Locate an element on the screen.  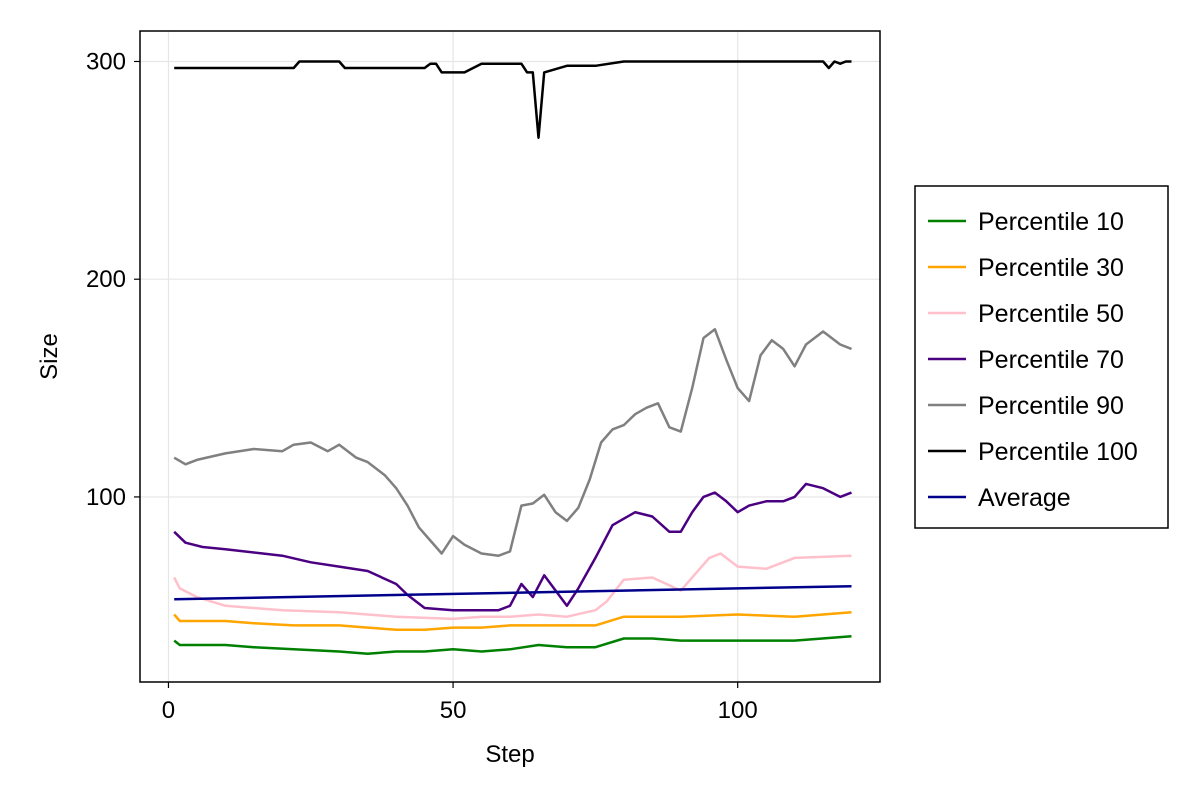
x-tick-label: 100 is located at coordinates (738, 710).